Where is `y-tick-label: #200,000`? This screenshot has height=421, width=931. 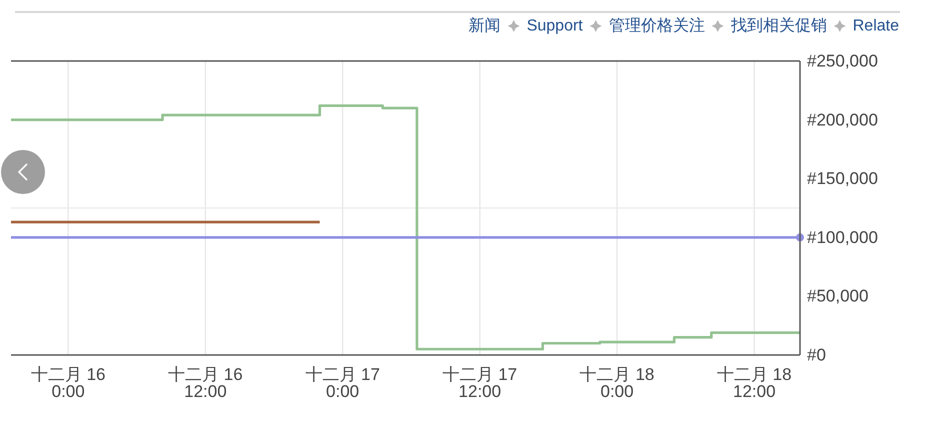
y-tick-label: #200,000 is located at coordinates (842, 120).